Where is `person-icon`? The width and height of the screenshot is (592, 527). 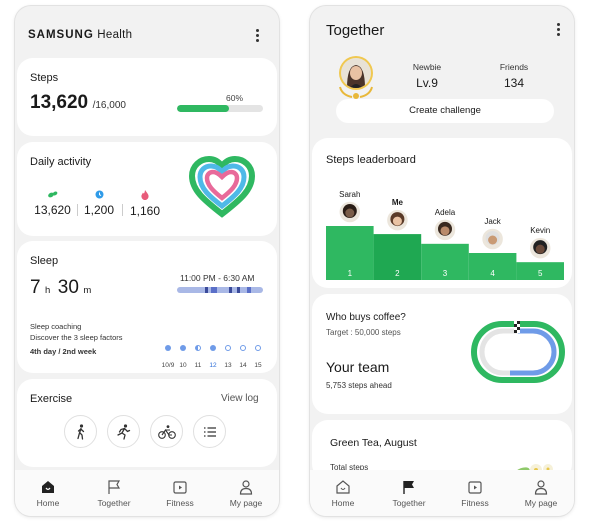 person-icon is located at coordinates (246, 487).